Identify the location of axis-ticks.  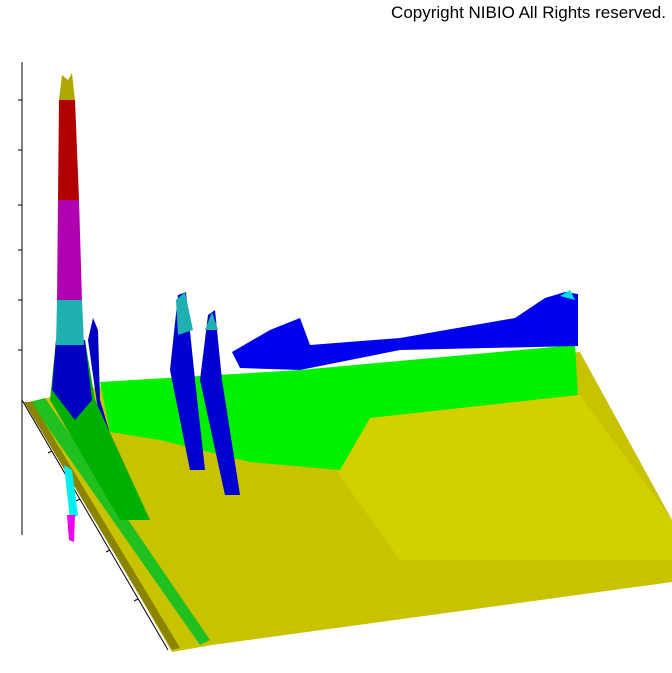
(78, 350).